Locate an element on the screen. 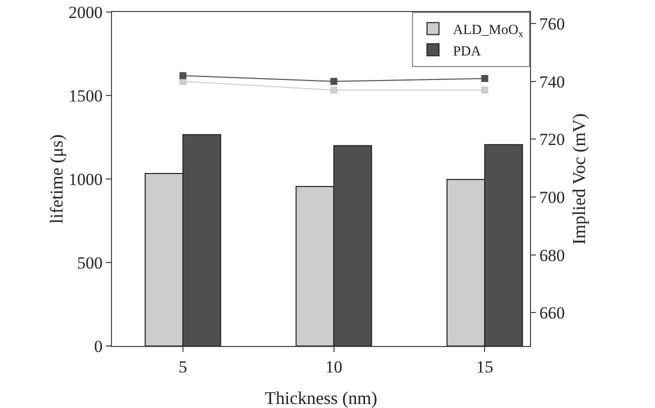  y2-axis-title: Implied Voc (mV) is located at coordinates (579, 179).